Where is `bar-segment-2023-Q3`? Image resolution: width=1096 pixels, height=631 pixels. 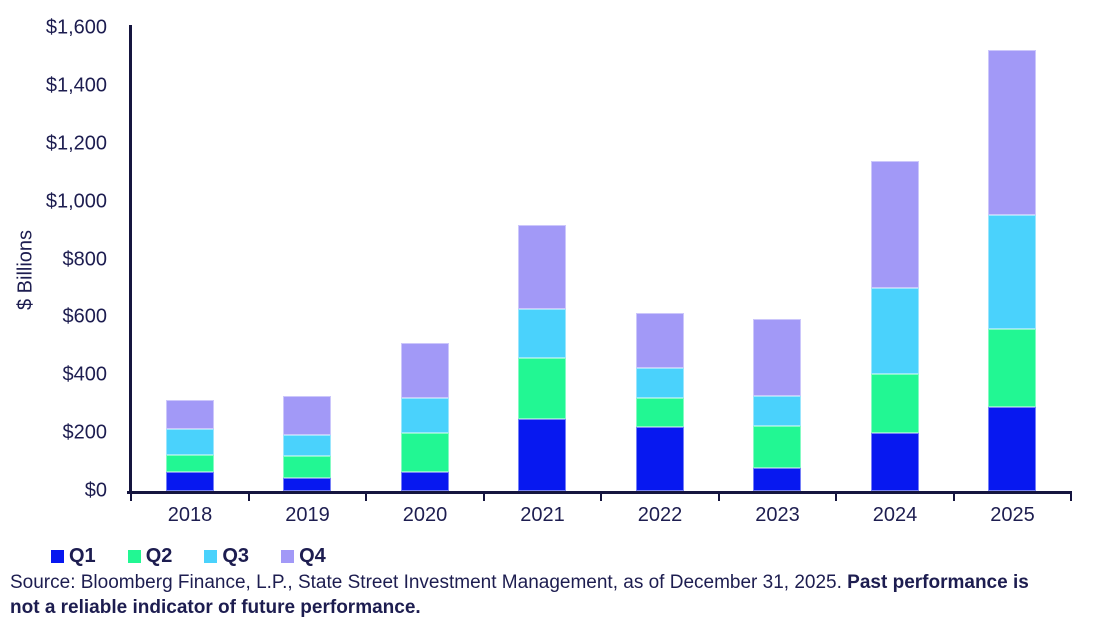 bar-segment-2023-Q3 is located at coordinates (777, 410).